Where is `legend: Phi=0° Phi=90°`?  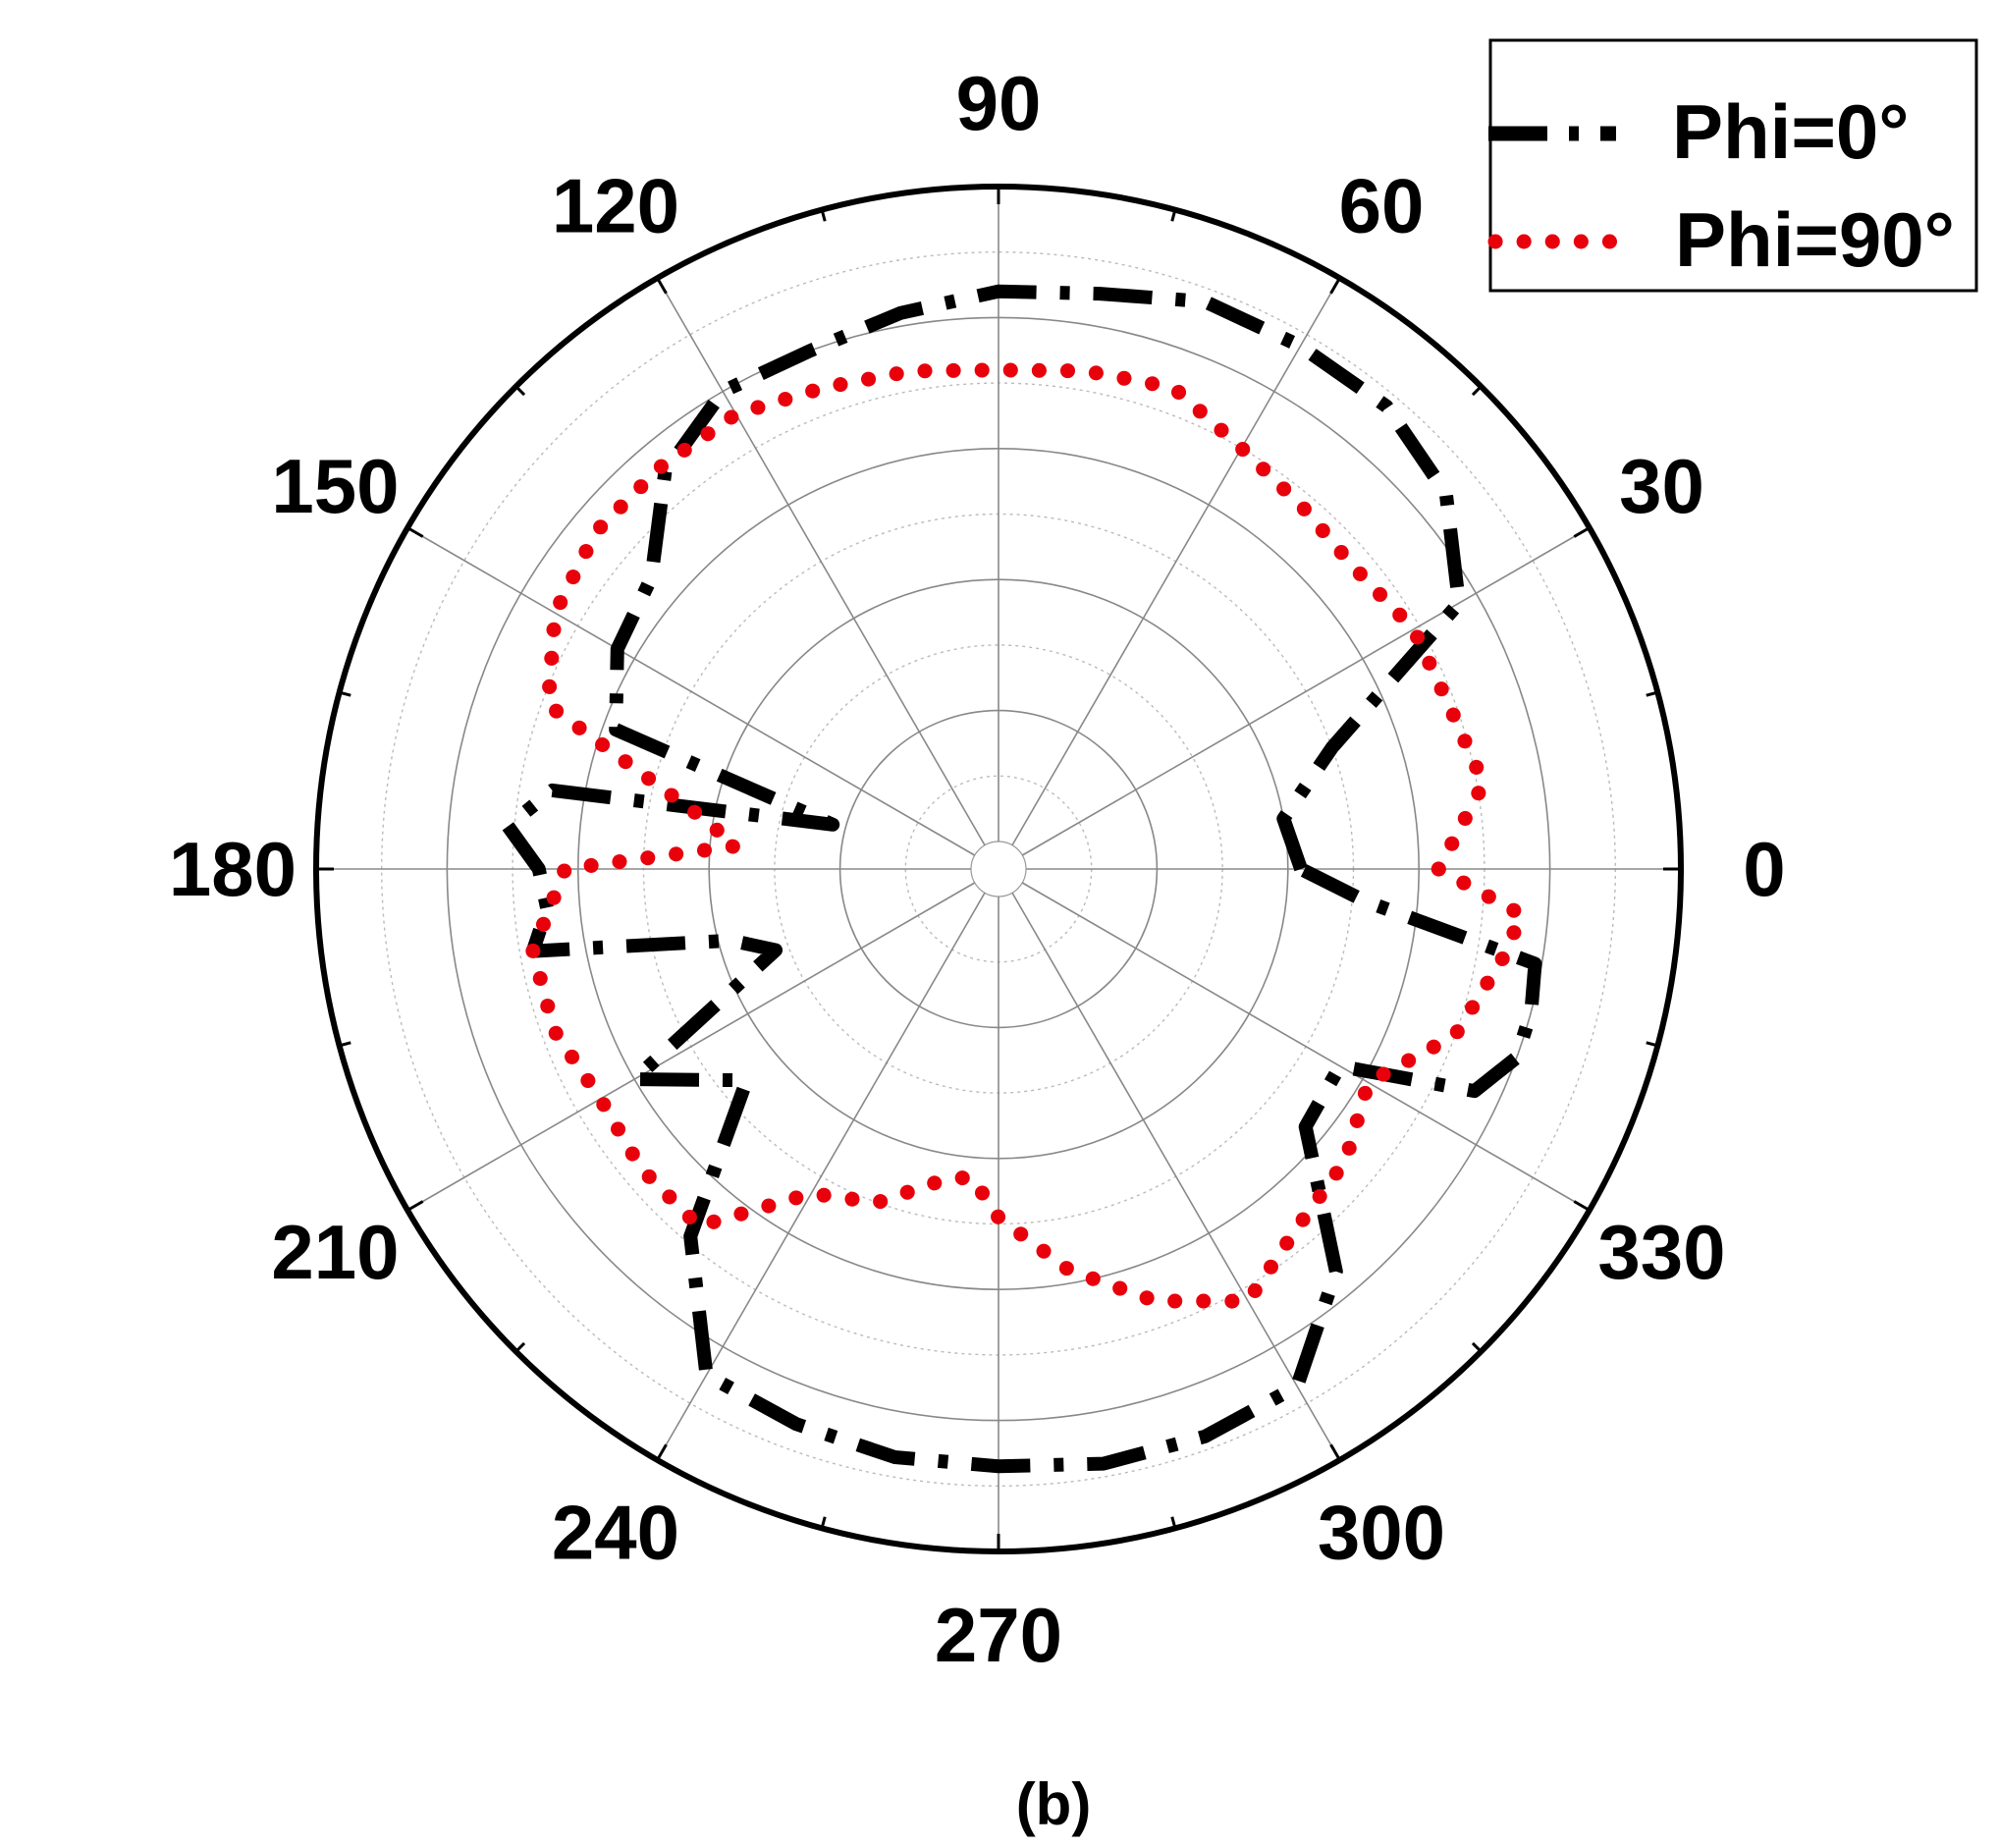 legend: Phi=0° Phi=90° is located at coordinates (1733, 165).